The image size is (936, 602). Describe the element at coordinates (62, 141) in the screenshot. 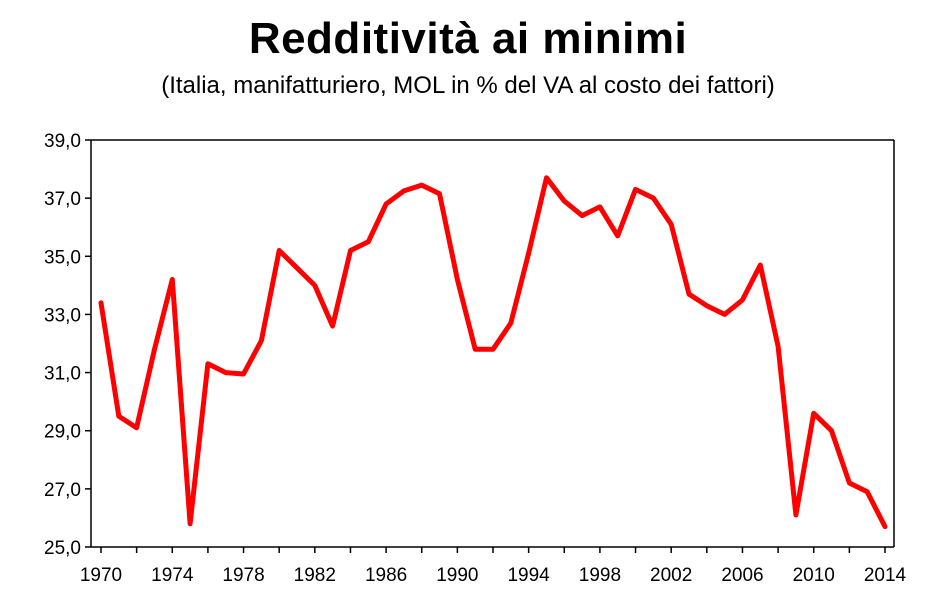

I see `y-tick-label: 39,0` at that location.